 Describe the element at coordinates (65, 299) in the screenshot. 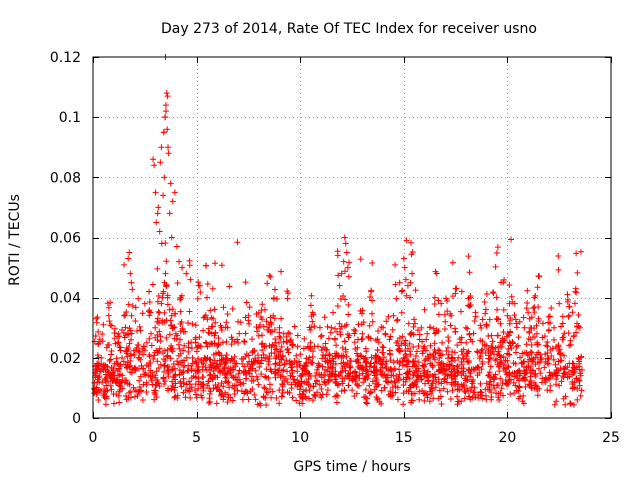

I see `y-tick-label: 0.04` at that location.